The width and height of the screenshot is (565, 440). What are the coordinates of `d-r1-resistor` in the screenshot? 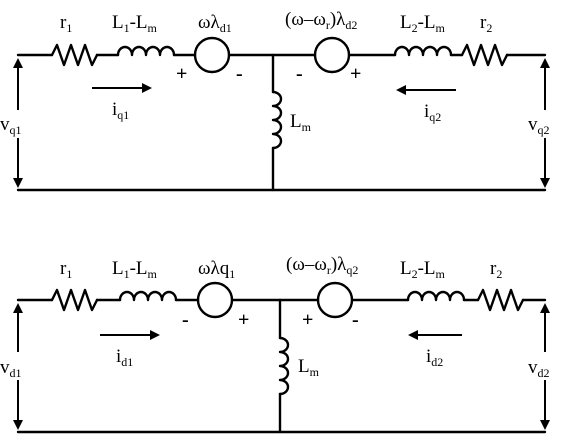 It's located at (74, 300).